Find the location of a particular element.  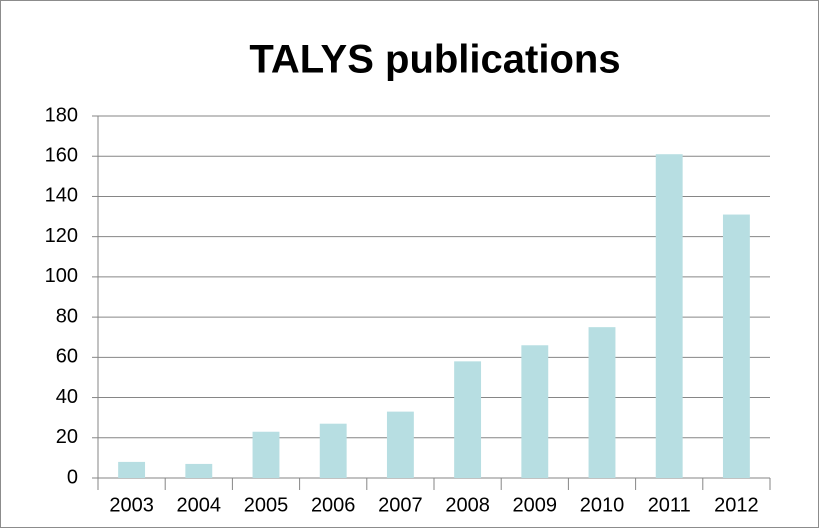

y-tick-label: 120 is located at coordinates (61, 236).